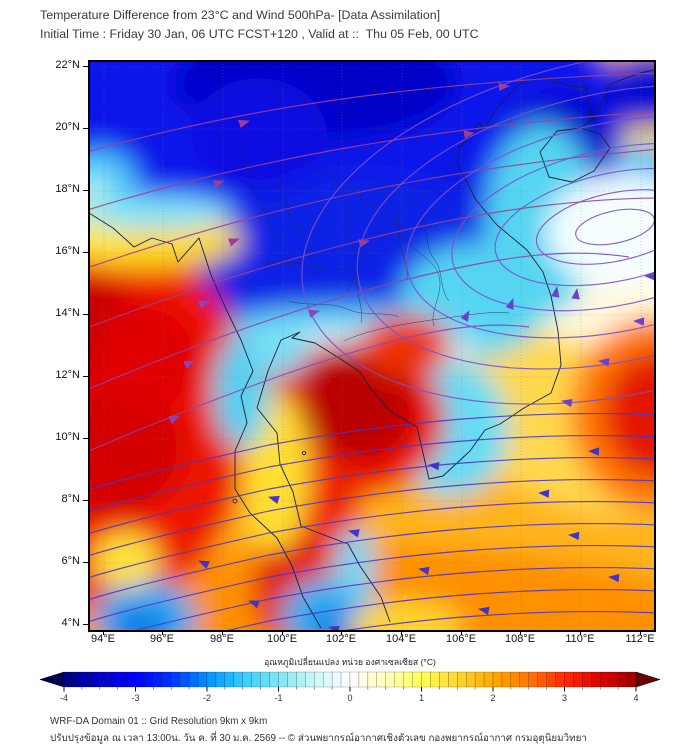 Image resolution: width=676 pixels, height=756 pixels. What do you see at coordinates (640, 639) in the screenshot?
I see `x-axis-label: 112°E` at bounding box center [640, 639].